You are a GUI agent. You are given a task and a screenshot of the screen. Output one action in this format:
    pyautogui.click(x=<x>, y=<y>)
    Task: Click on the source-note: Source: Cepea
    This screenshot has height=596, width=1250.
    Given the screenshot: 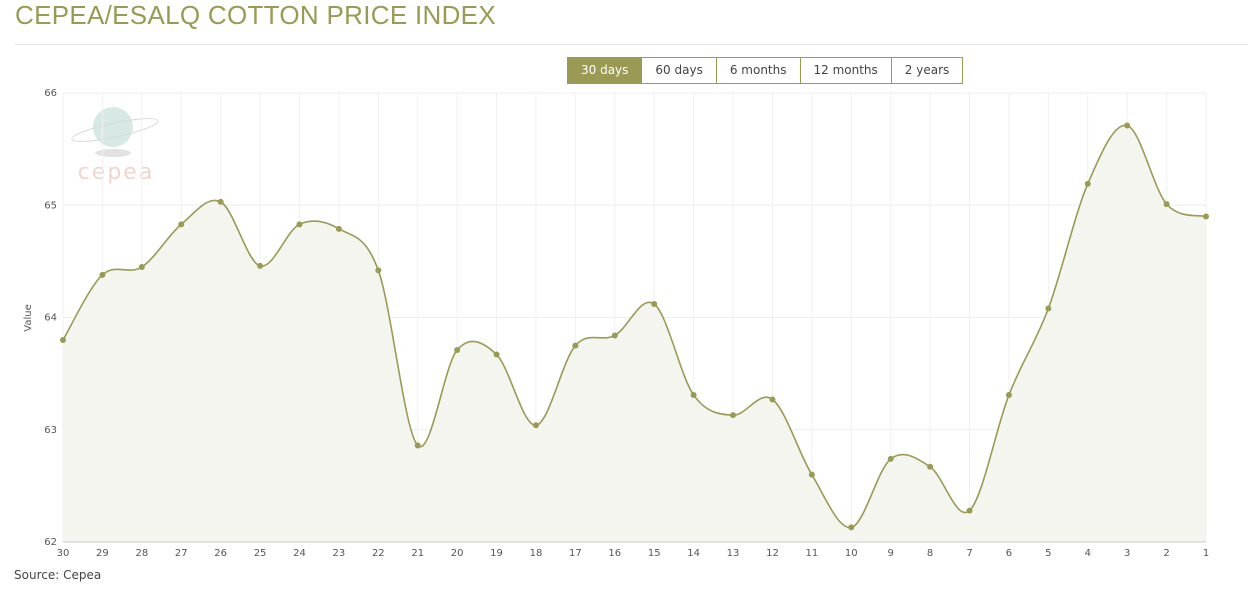 What is the action you would take?
    pyautogui.click(x=58, y=575)
    